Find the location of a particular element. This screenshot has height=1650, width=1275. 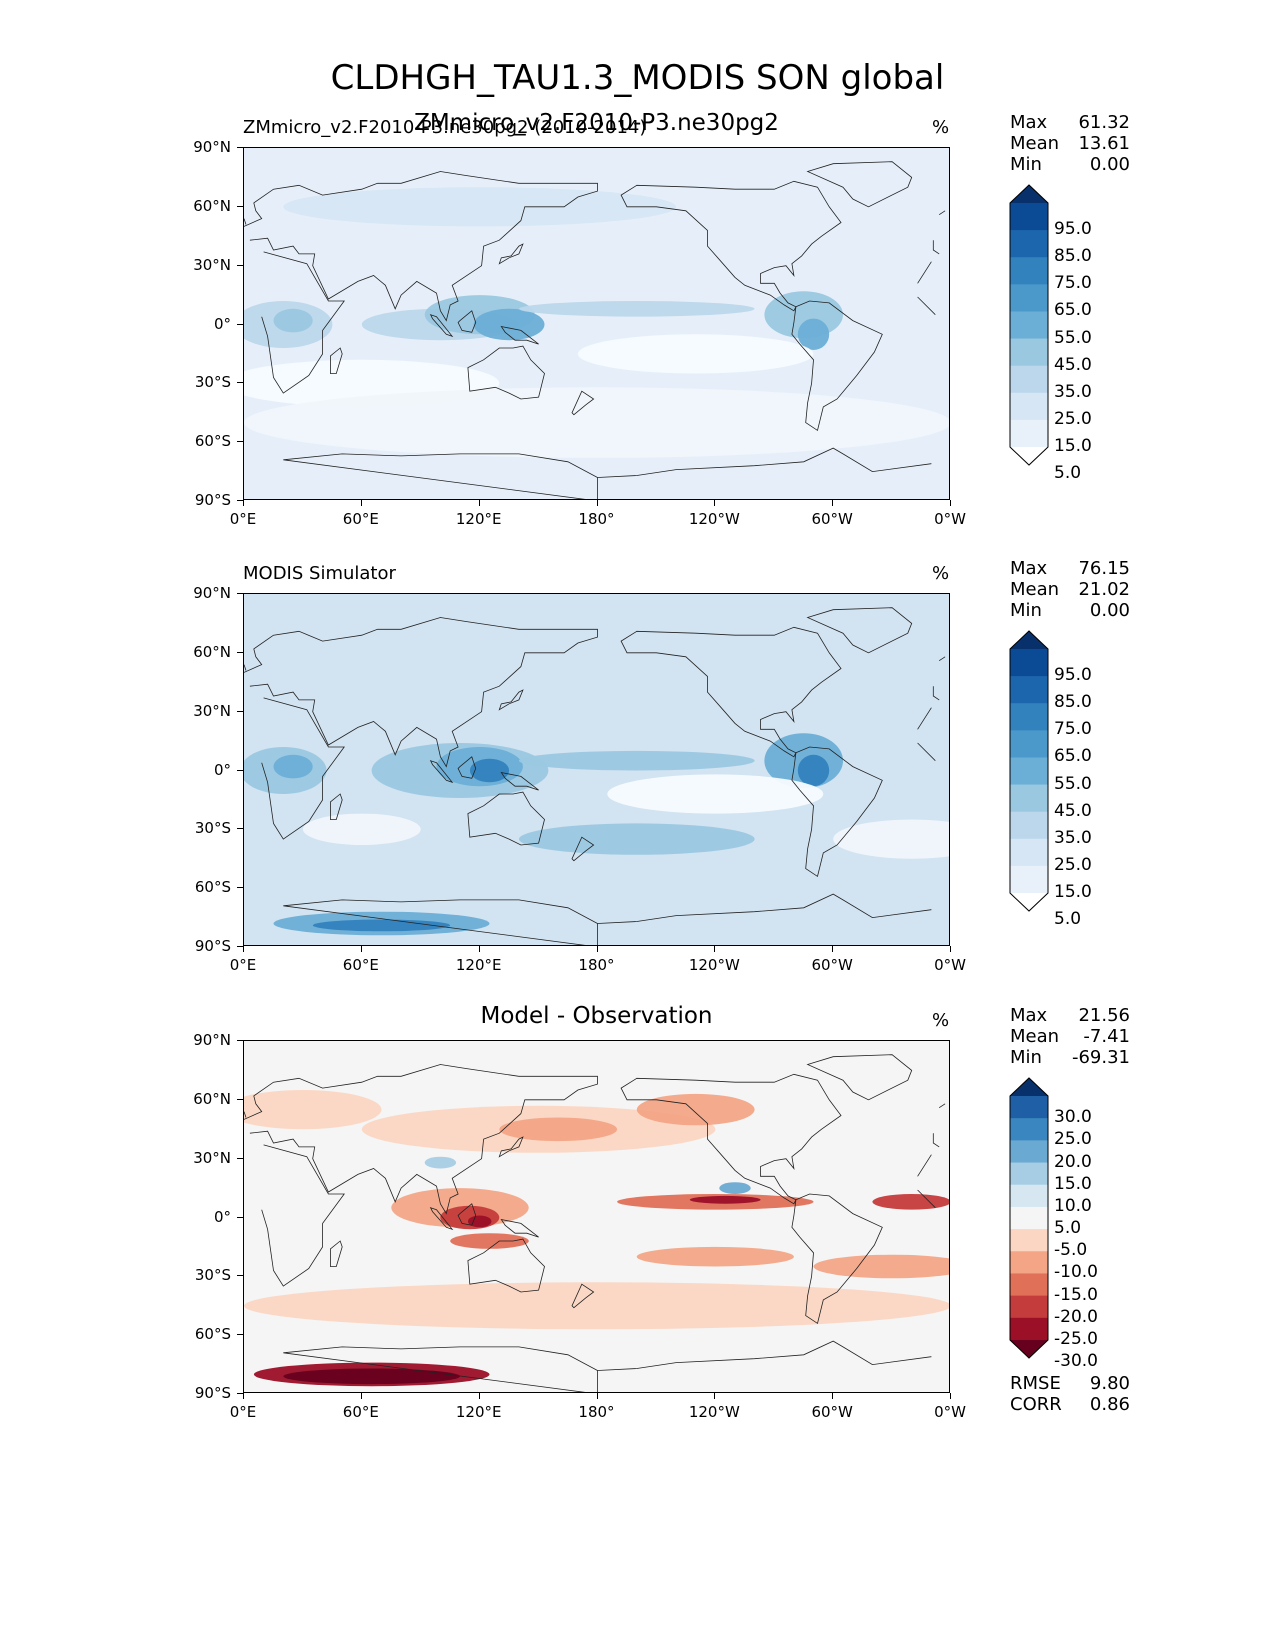

panel-3-colorbar-label: -25.0 is located at coordinates (1076, 1339).